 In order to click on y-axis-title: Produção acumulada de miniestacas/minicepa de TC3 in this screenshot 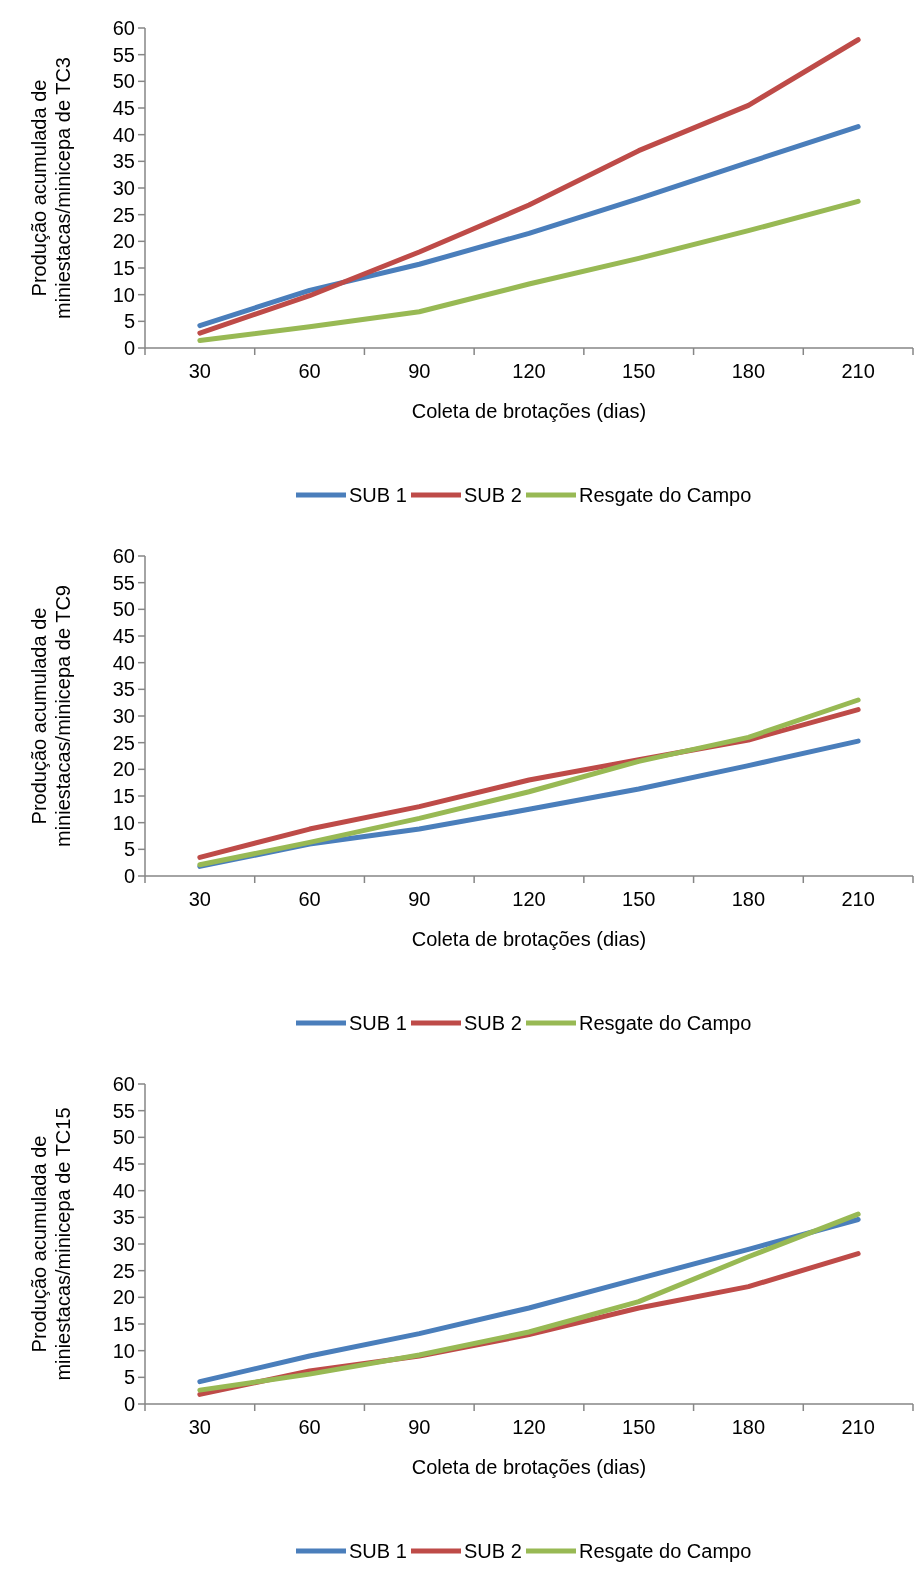, I will do `click(51, 188)`.